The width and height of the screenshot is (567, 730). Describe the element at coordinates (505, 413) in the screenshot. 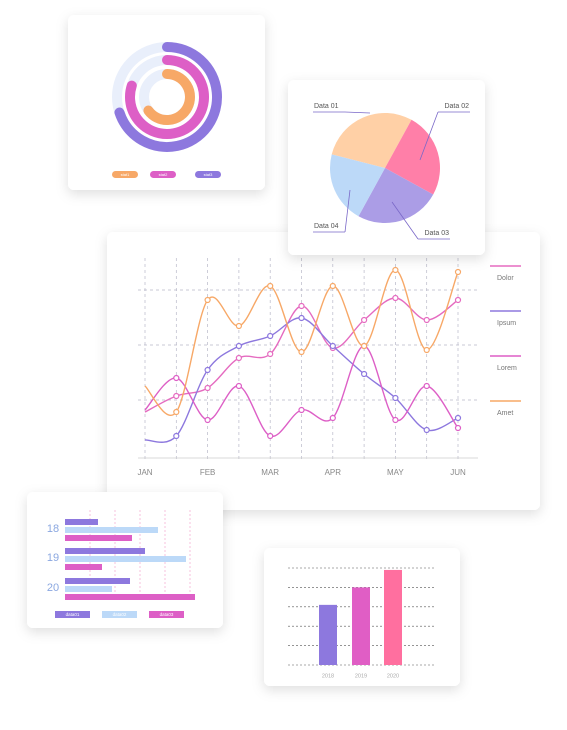

I see `legend-label: Amet` at that location.